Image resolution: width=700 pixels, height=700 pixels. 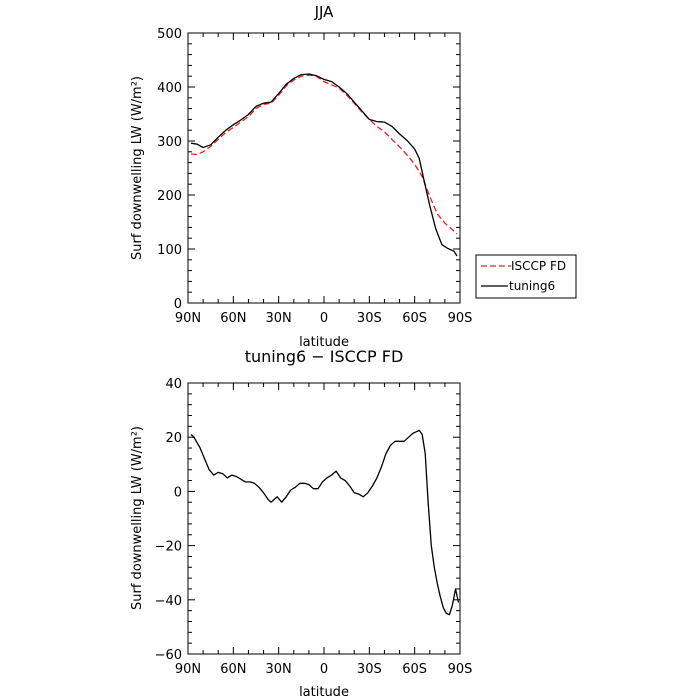 I want to click on bottom-y-tick-label: 0, so click(x=178, y=492).